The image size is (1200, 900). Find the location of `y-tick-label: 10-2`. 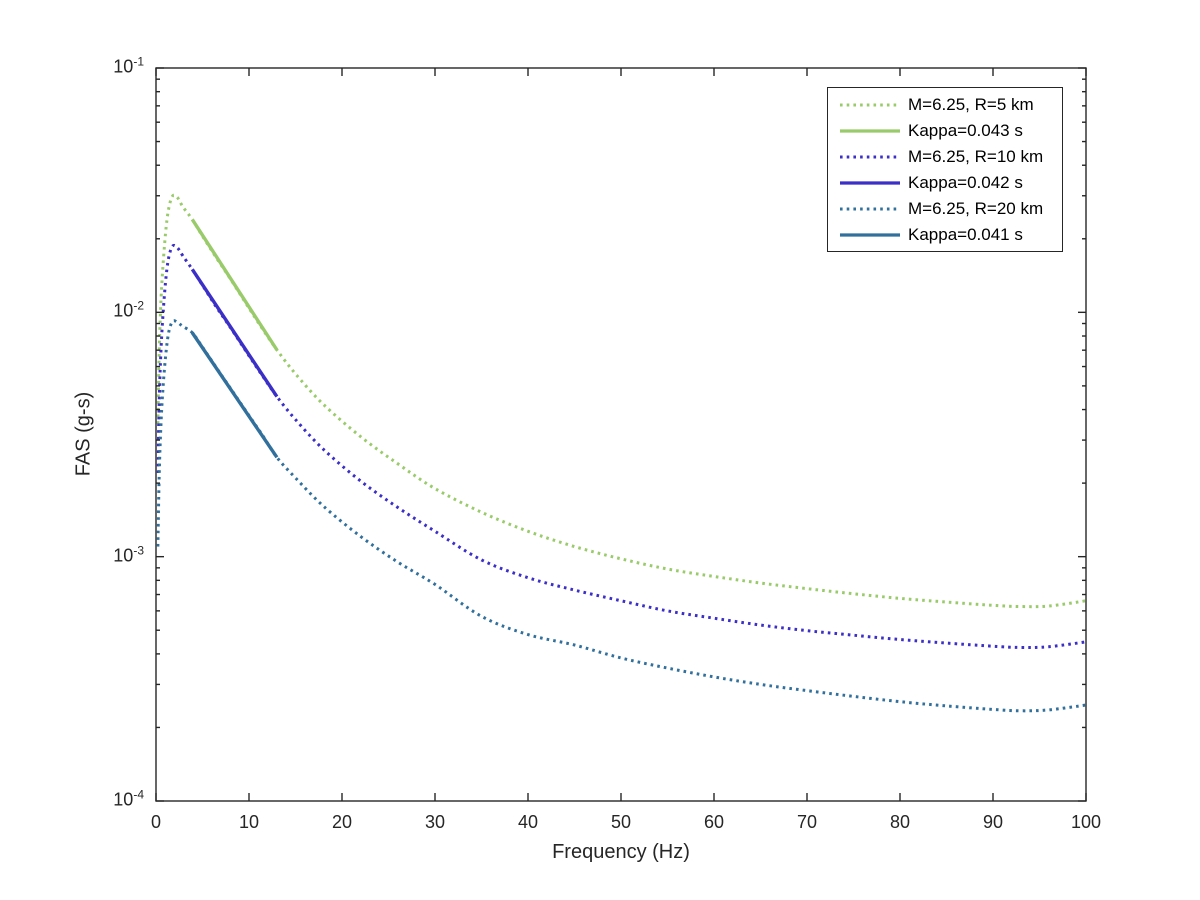

y-tick-label: 10-2 is located at coordinates (111, 310).